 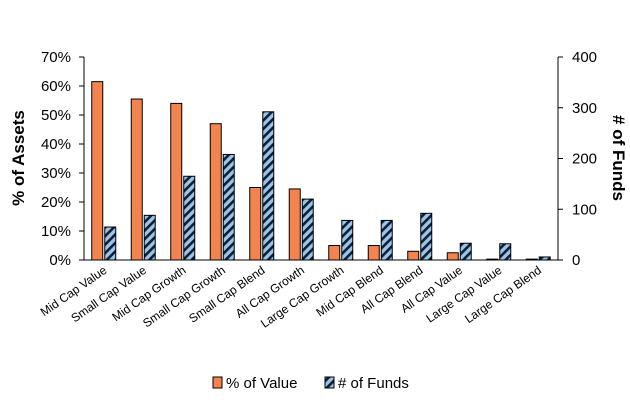 What do you see at coordinates (217, 382) in the screenshot?
I see `legend-swatch-value` at bounding box center [217, 382].